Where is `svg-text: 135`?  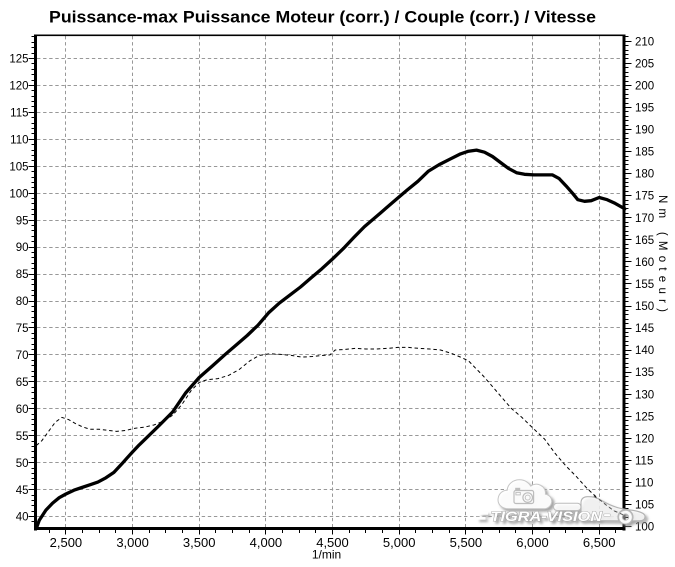 svg-text: 135 is located at coordinates (644, 373).